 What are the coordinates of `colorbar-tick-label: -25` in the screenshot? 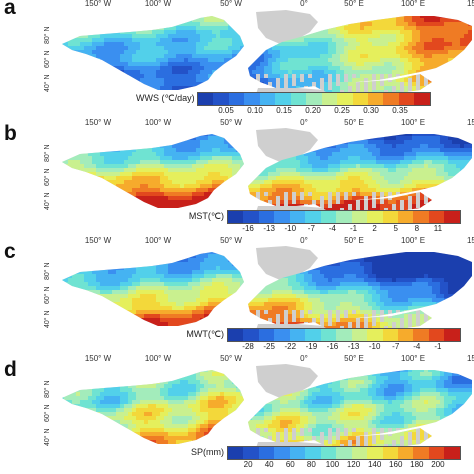 It's located at (269, 346).